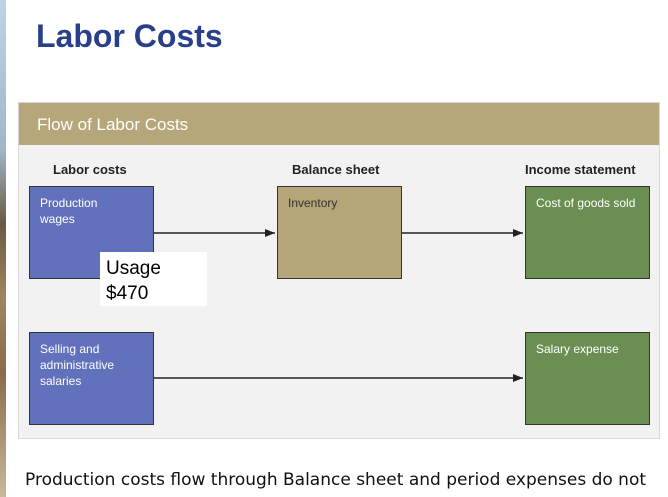  I want to click on column-header-income-statement: Income statement, so click(580, 169).